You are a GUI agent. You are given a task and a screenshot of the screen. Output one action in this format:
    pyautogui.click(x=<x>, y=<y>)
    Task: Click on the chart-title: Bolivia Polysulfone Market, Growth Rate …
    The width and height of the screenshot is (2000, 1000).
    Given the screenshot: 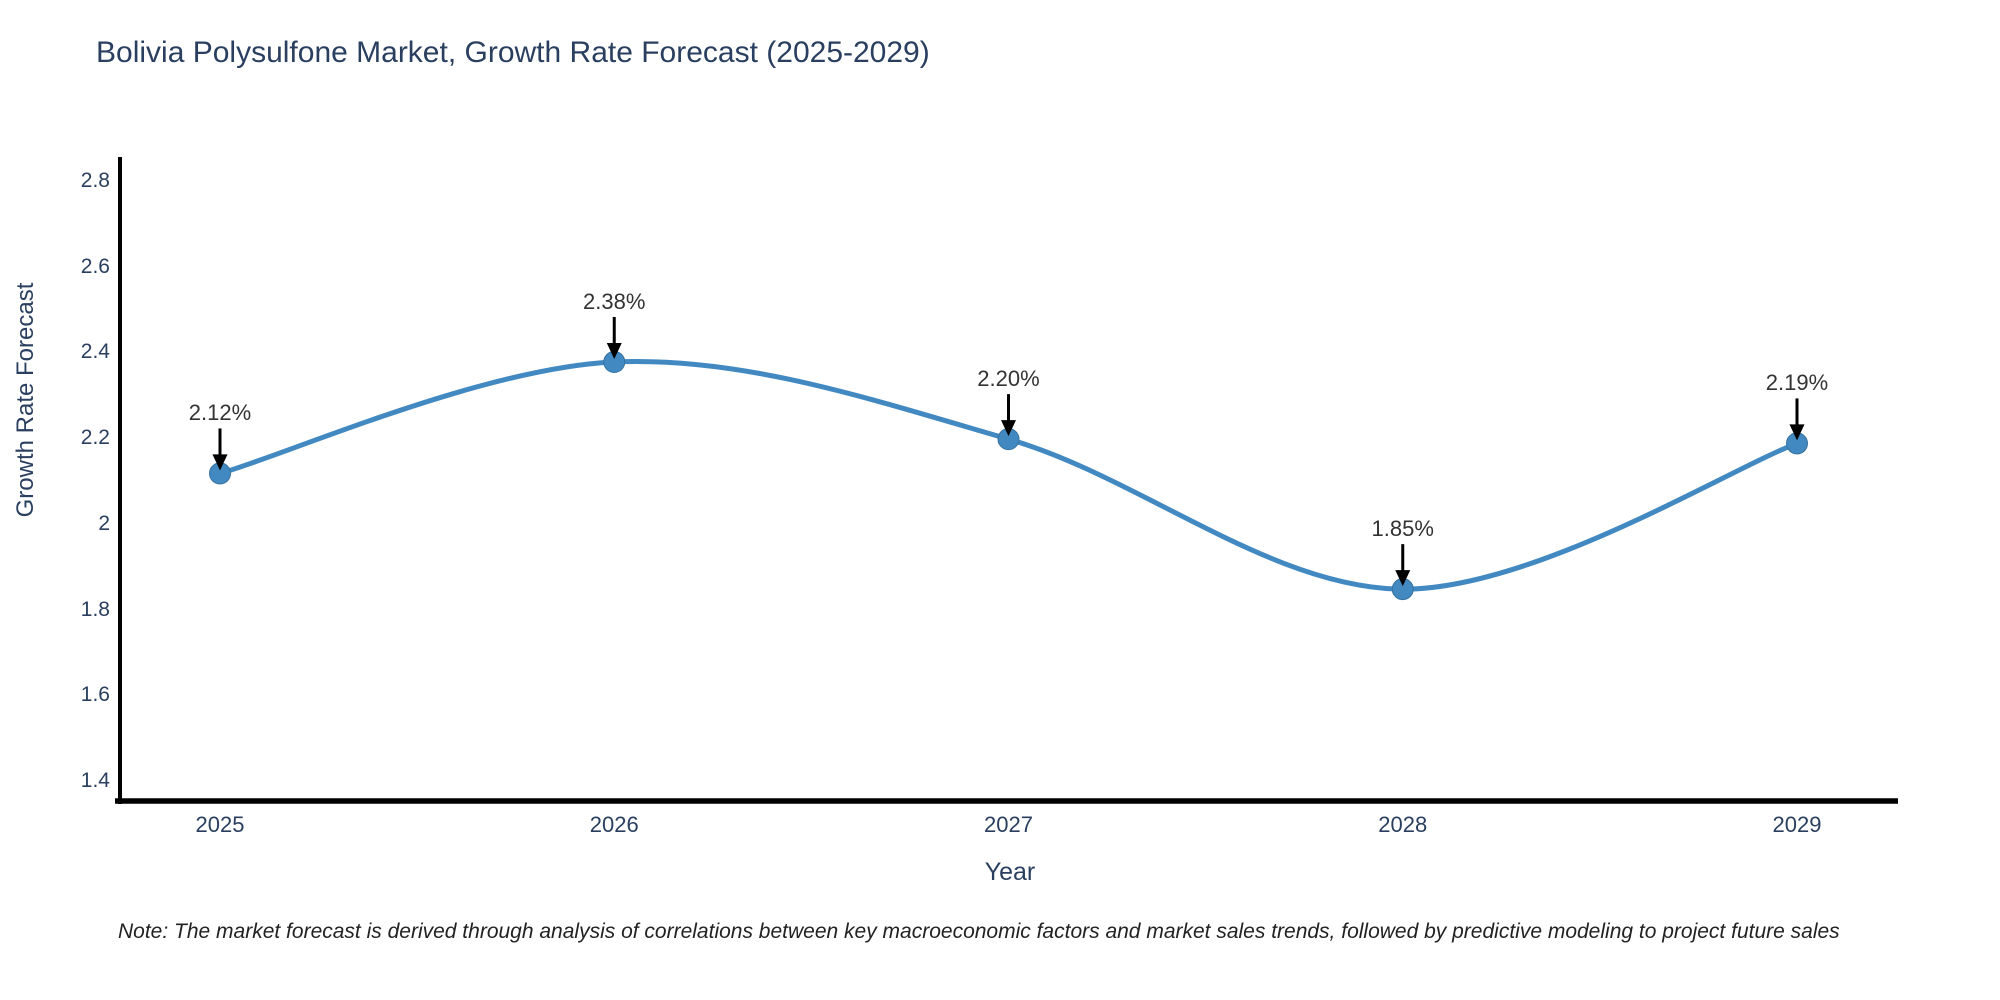 What is the action you would take?
    pyautogui.click(x=513, y=52)
    